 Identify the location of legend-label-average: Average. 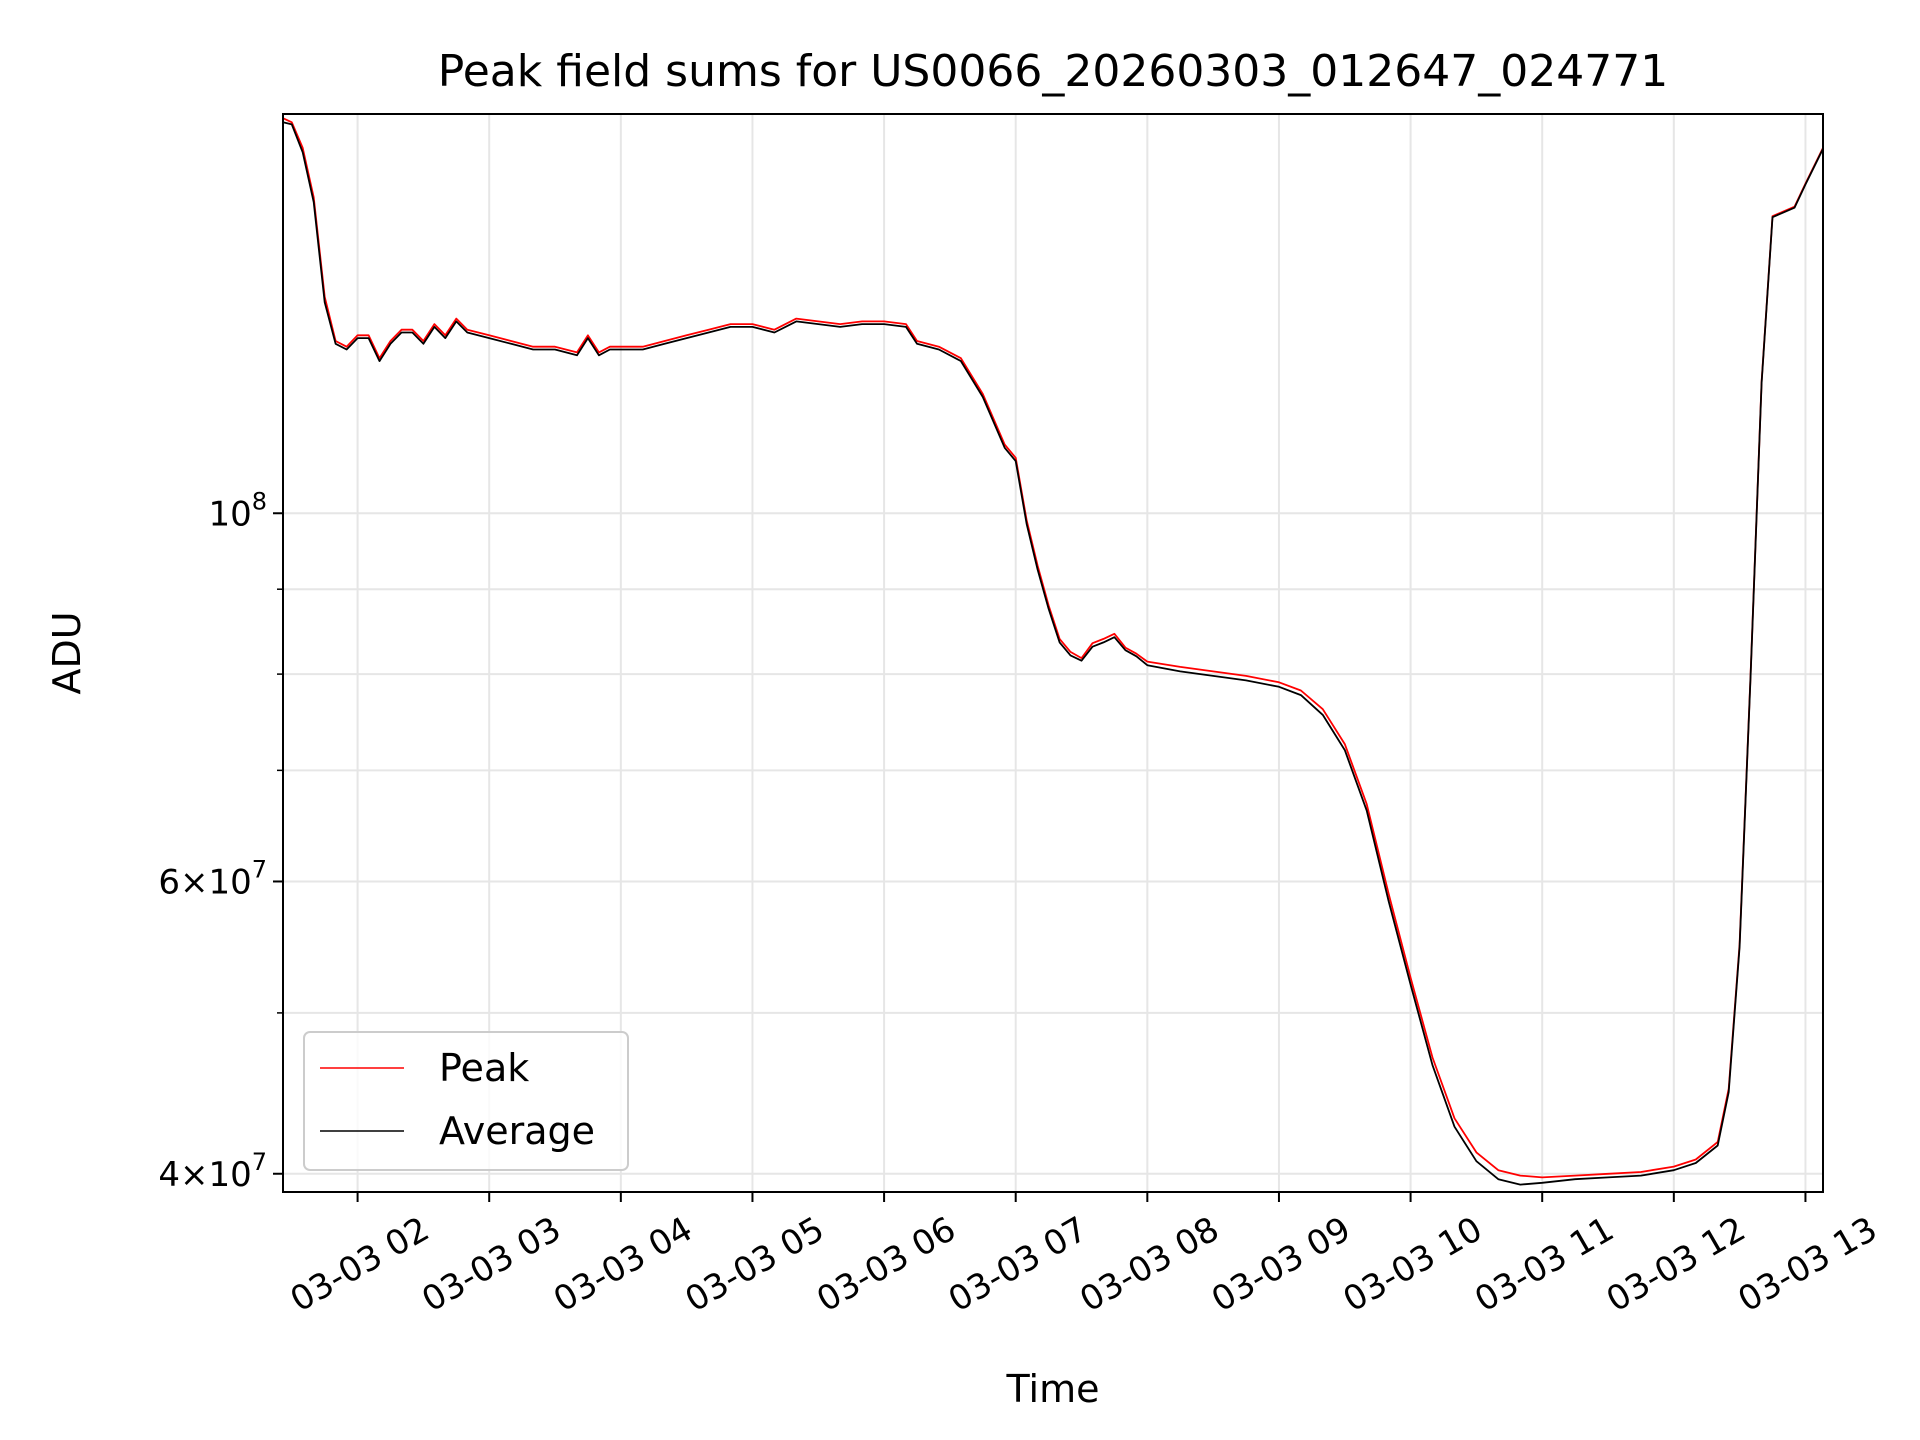
(517, 1131).